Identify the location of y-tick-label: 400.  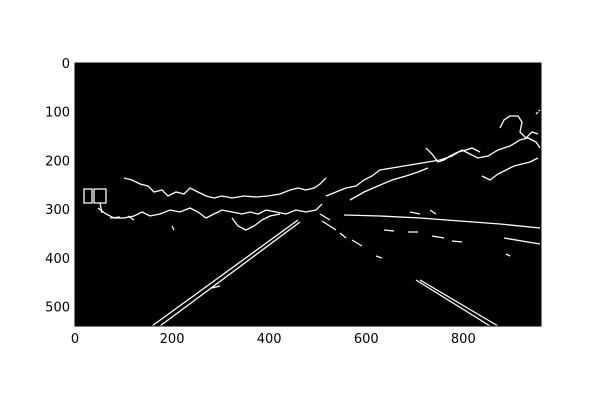
(57, 259).